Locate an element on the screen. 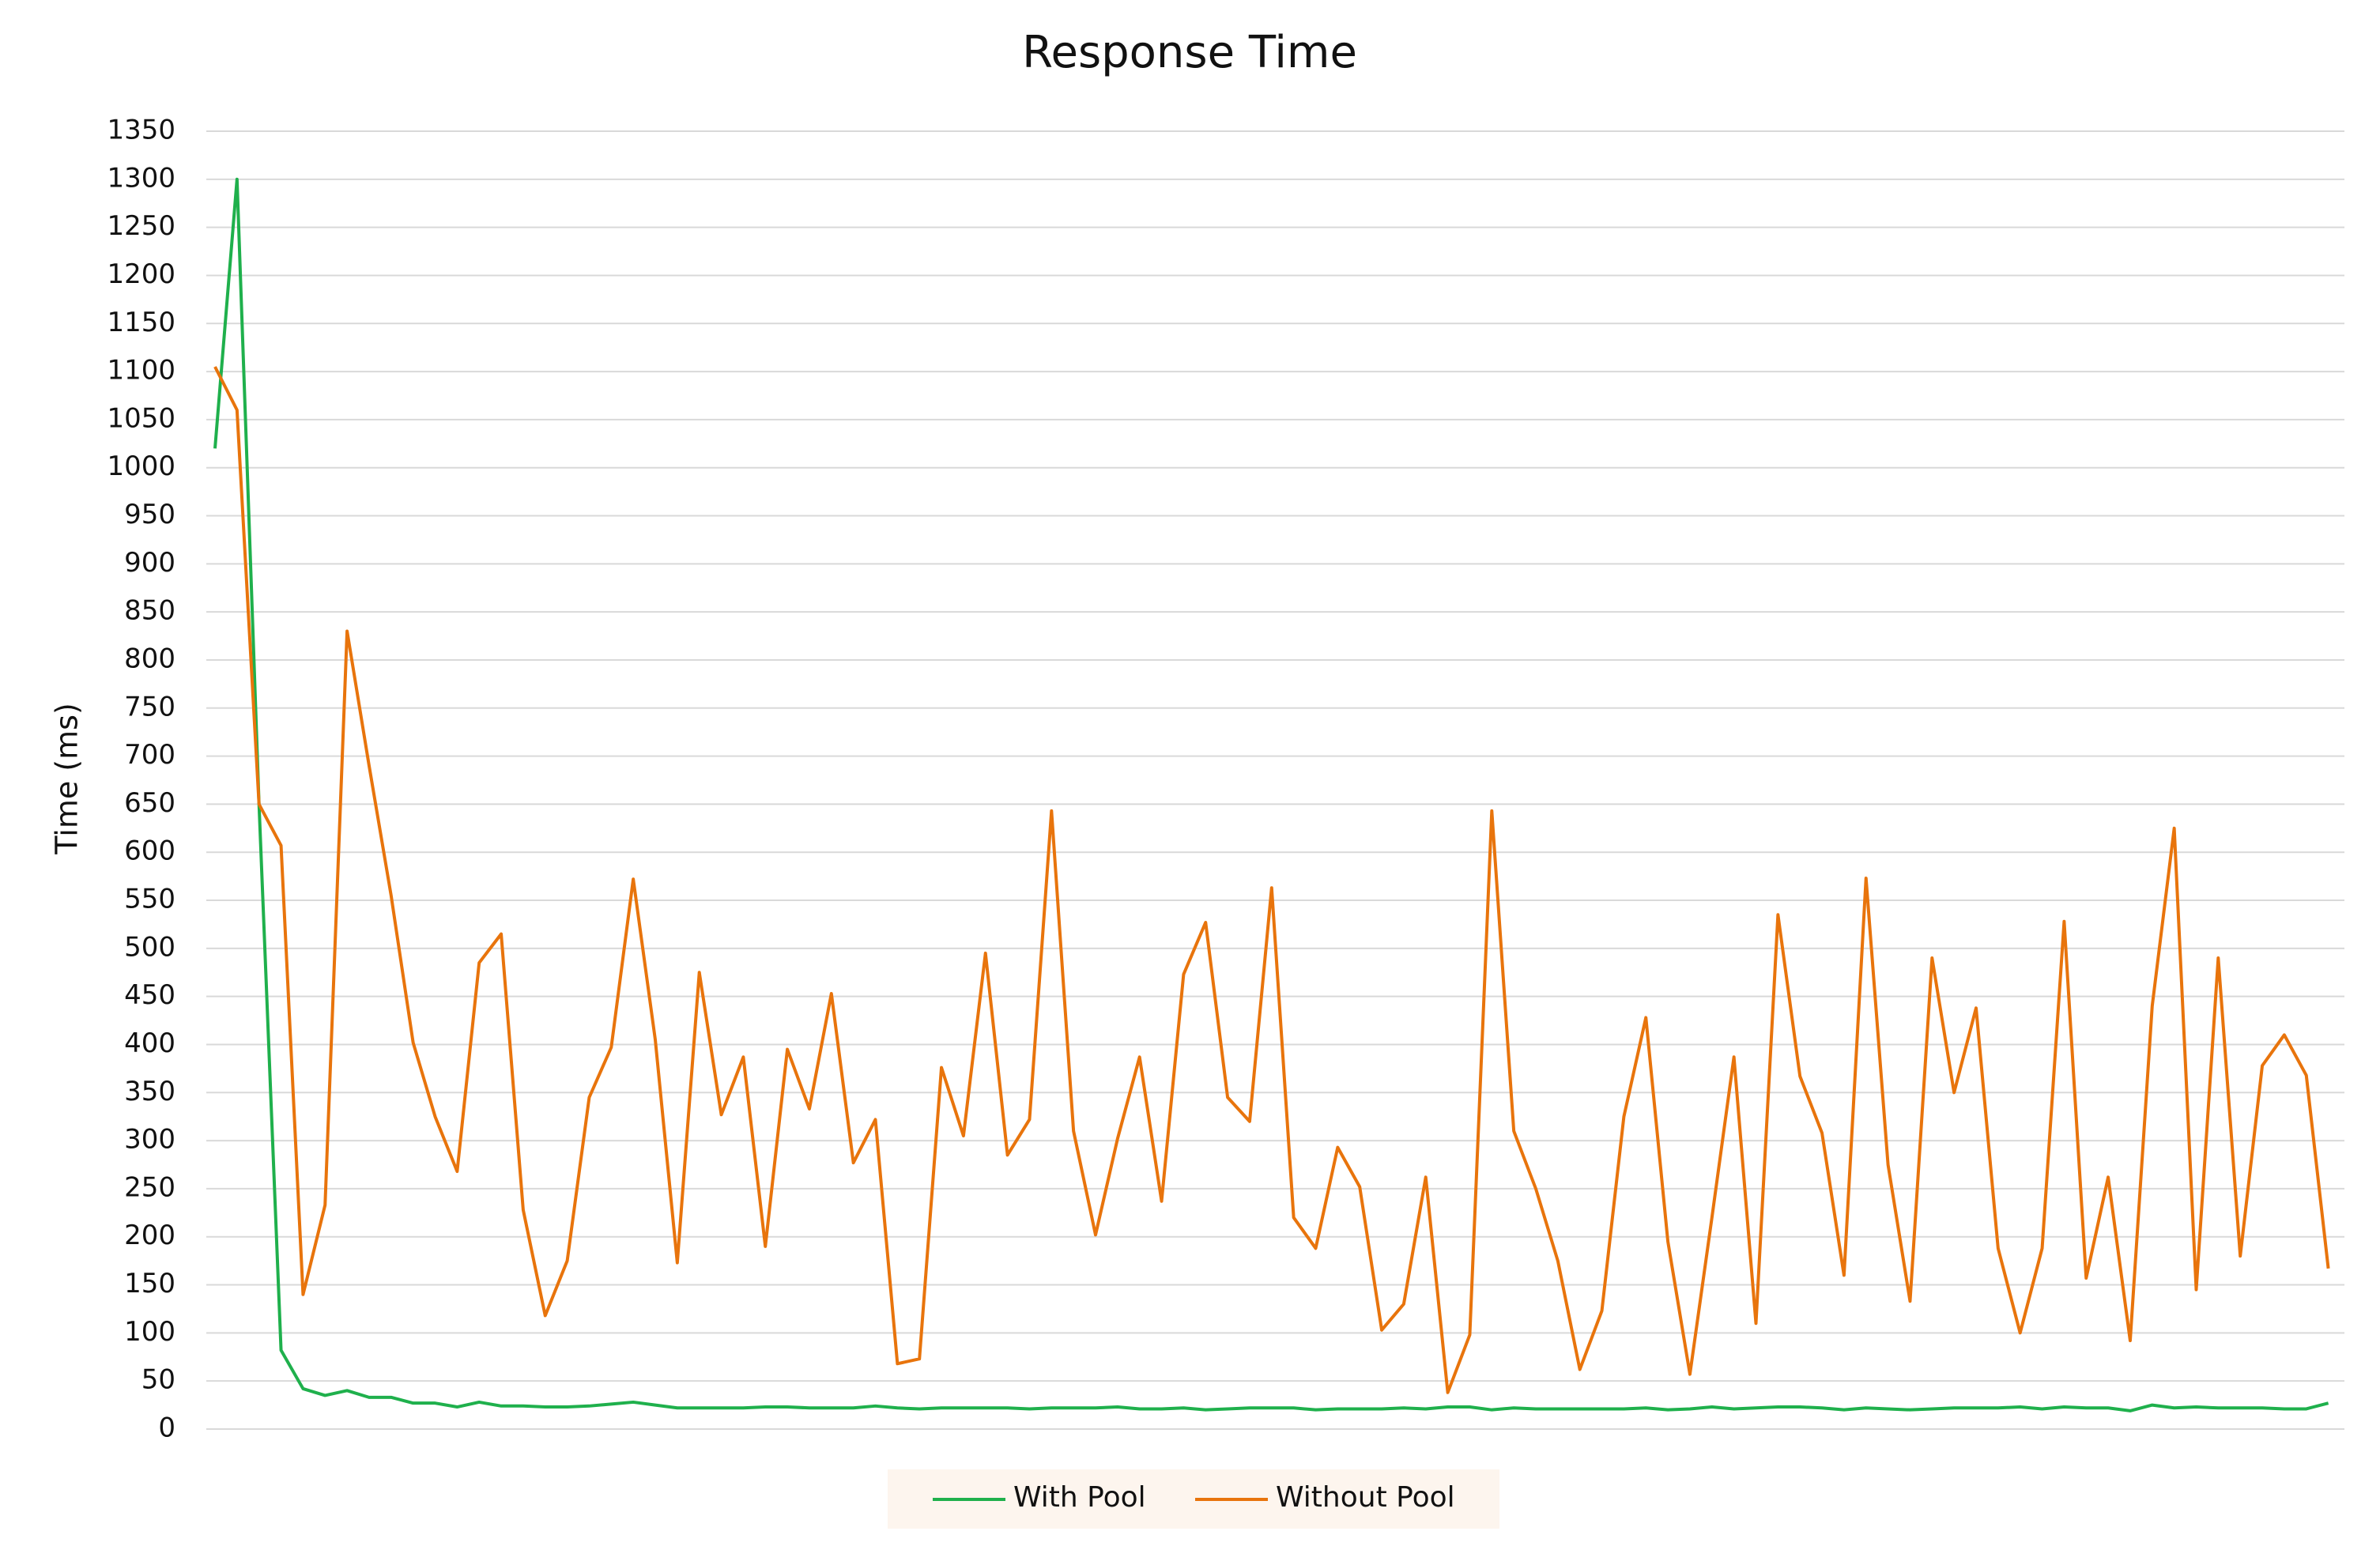 Image resolution: width=2380 pixels, height=1550 pixels. y-tick-label: 550 is located at coordinates (149, 899).